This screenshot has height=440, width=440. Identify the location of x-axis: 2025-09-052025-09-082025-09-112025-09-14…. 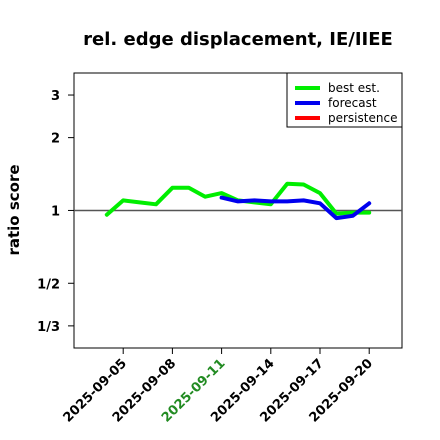
(218, 387).